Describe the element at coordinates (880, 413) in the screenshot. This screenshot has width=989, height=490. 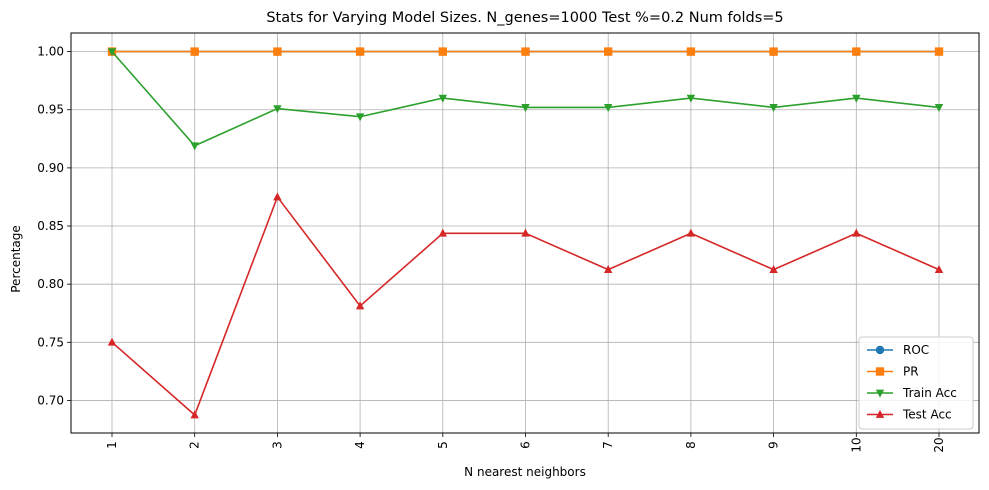
I see `legend-marker-test-acc` at that location.